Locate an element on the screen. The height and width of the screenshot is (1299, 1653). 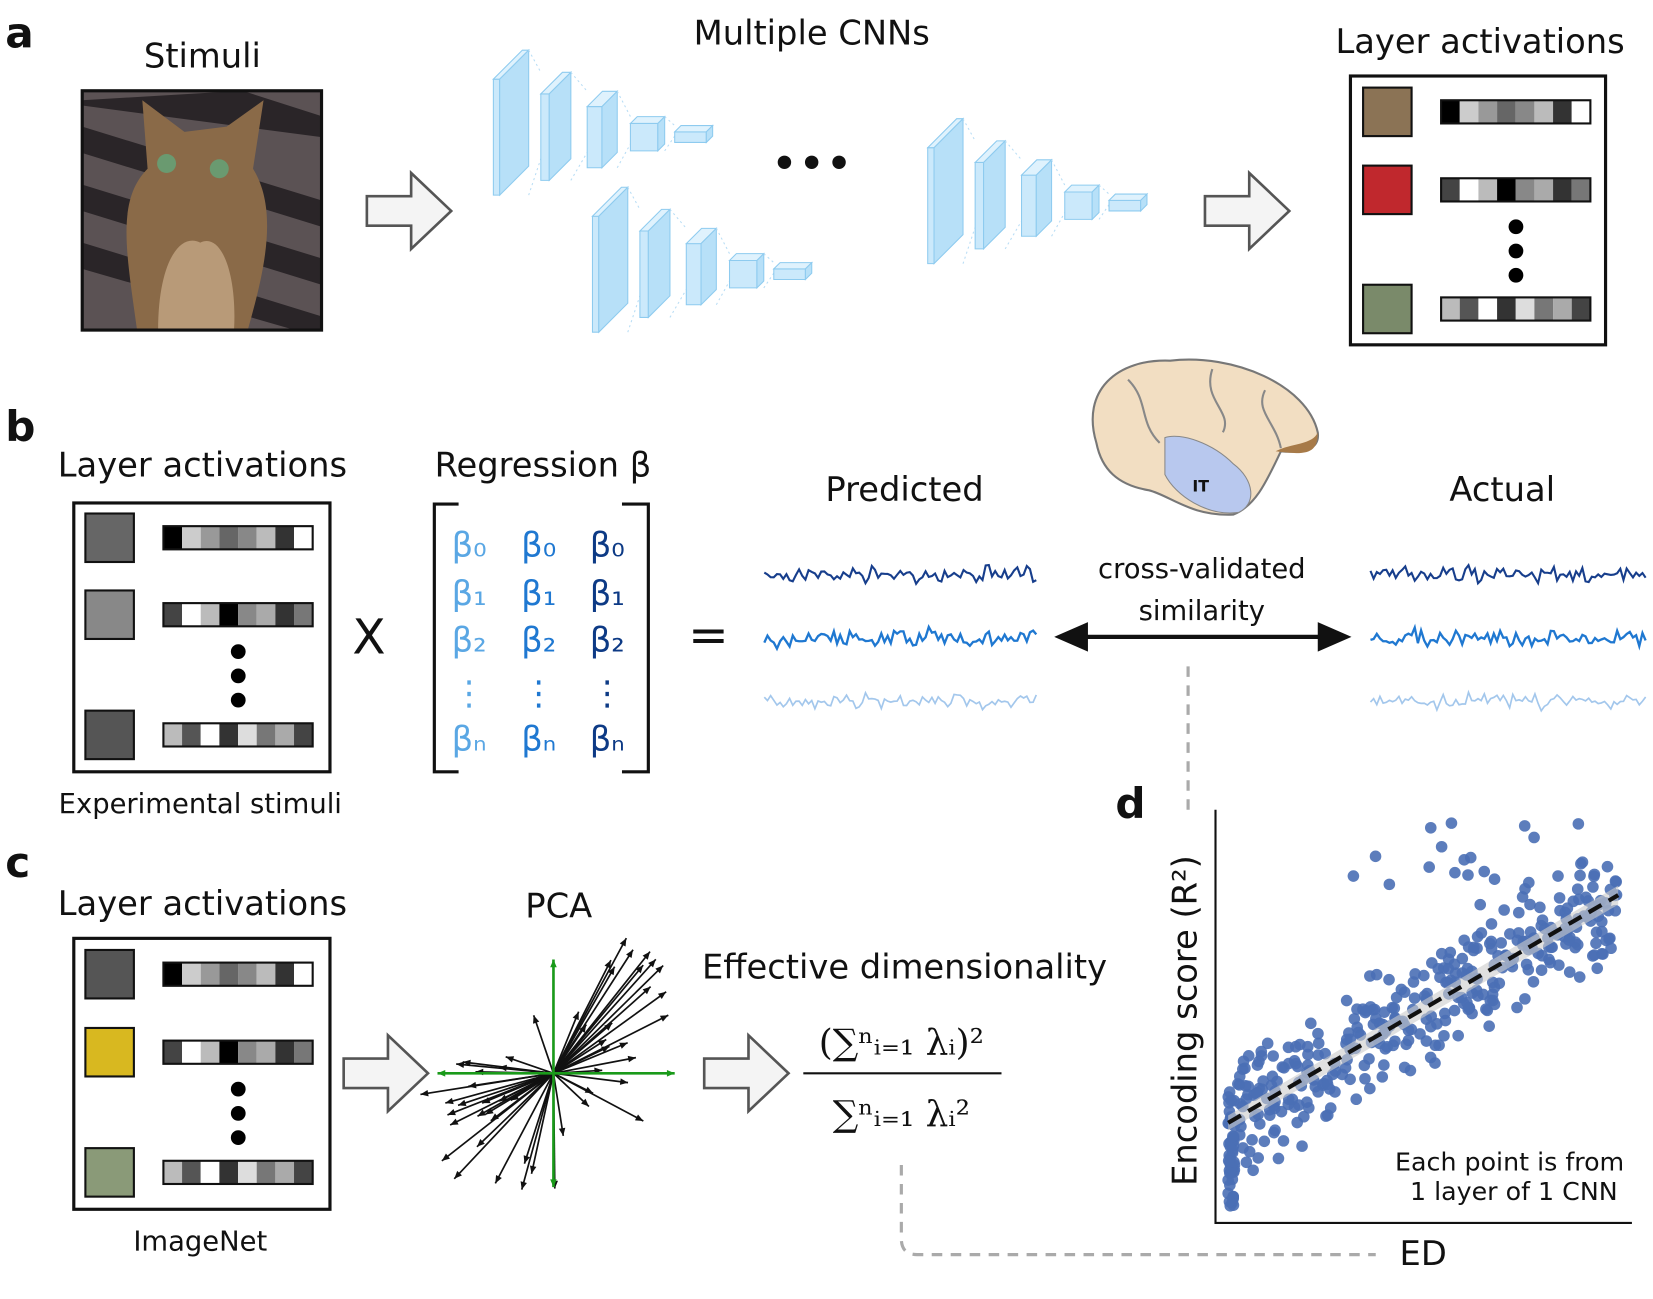
panel-label: b is located at coordinates (20, 426).